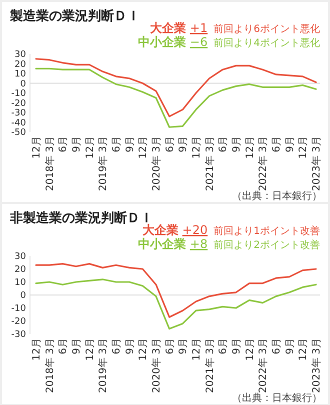  I want to click on text: 前回より2ポイント改善, so click(267, 245).